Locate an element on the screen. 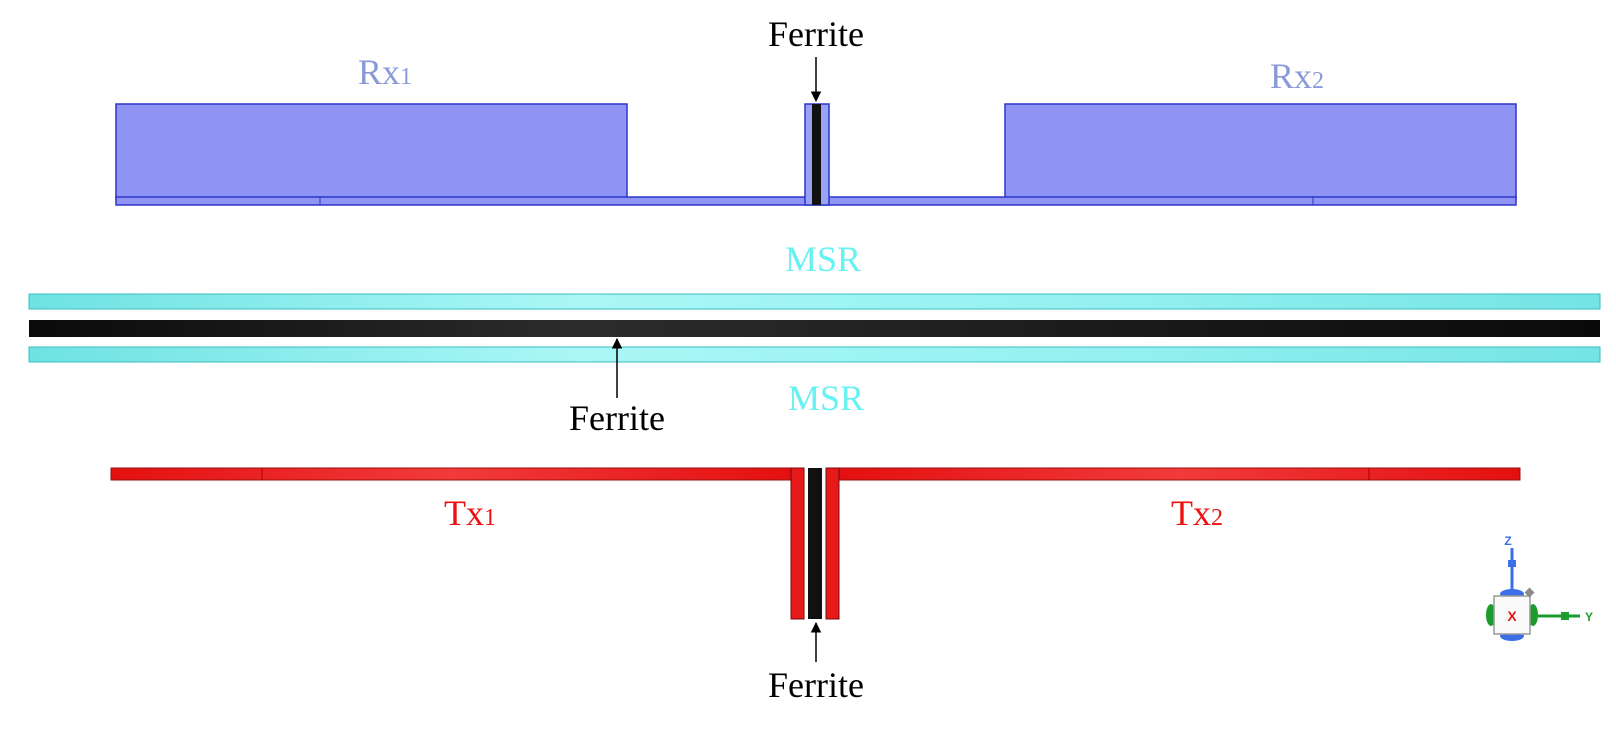 Image resolution: width=1616 pixels, height=729 pixels. msr-bottom-label: MSR is located at coordinates (826, 398).